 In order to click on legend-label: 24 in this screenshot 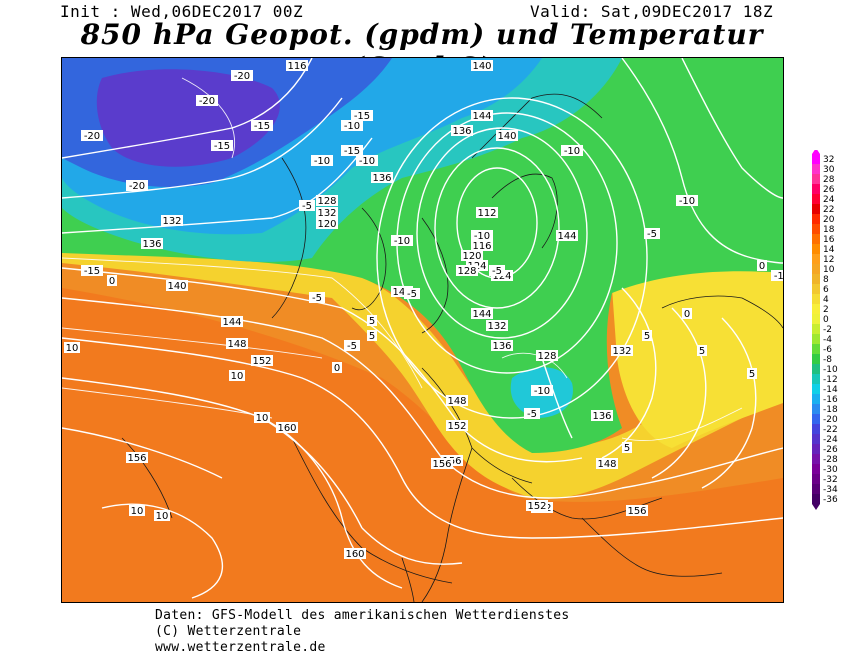, I will do `click(829, 200)`.